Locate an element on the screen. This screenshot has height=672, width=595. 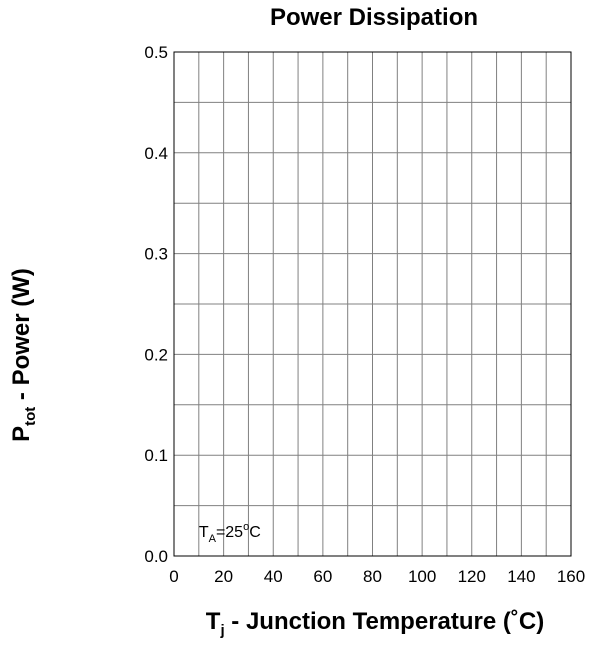
x-tick-label: 100 is located at coordinates (422, 576).